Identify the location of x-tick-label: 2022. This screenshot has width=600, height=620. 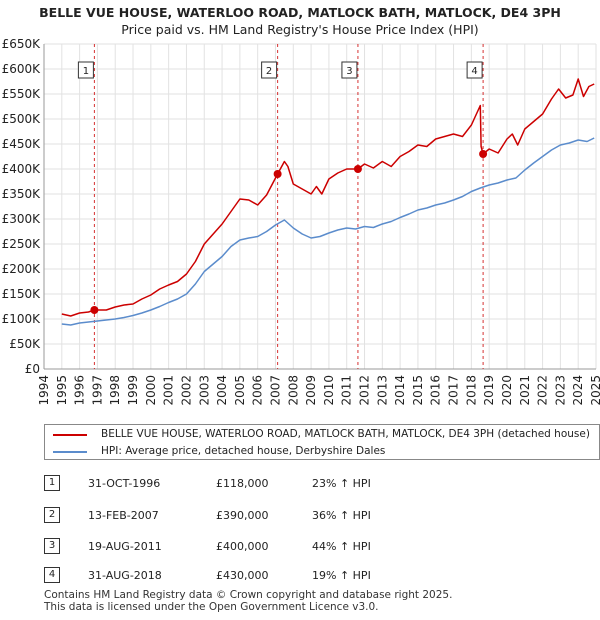
(543, 390).